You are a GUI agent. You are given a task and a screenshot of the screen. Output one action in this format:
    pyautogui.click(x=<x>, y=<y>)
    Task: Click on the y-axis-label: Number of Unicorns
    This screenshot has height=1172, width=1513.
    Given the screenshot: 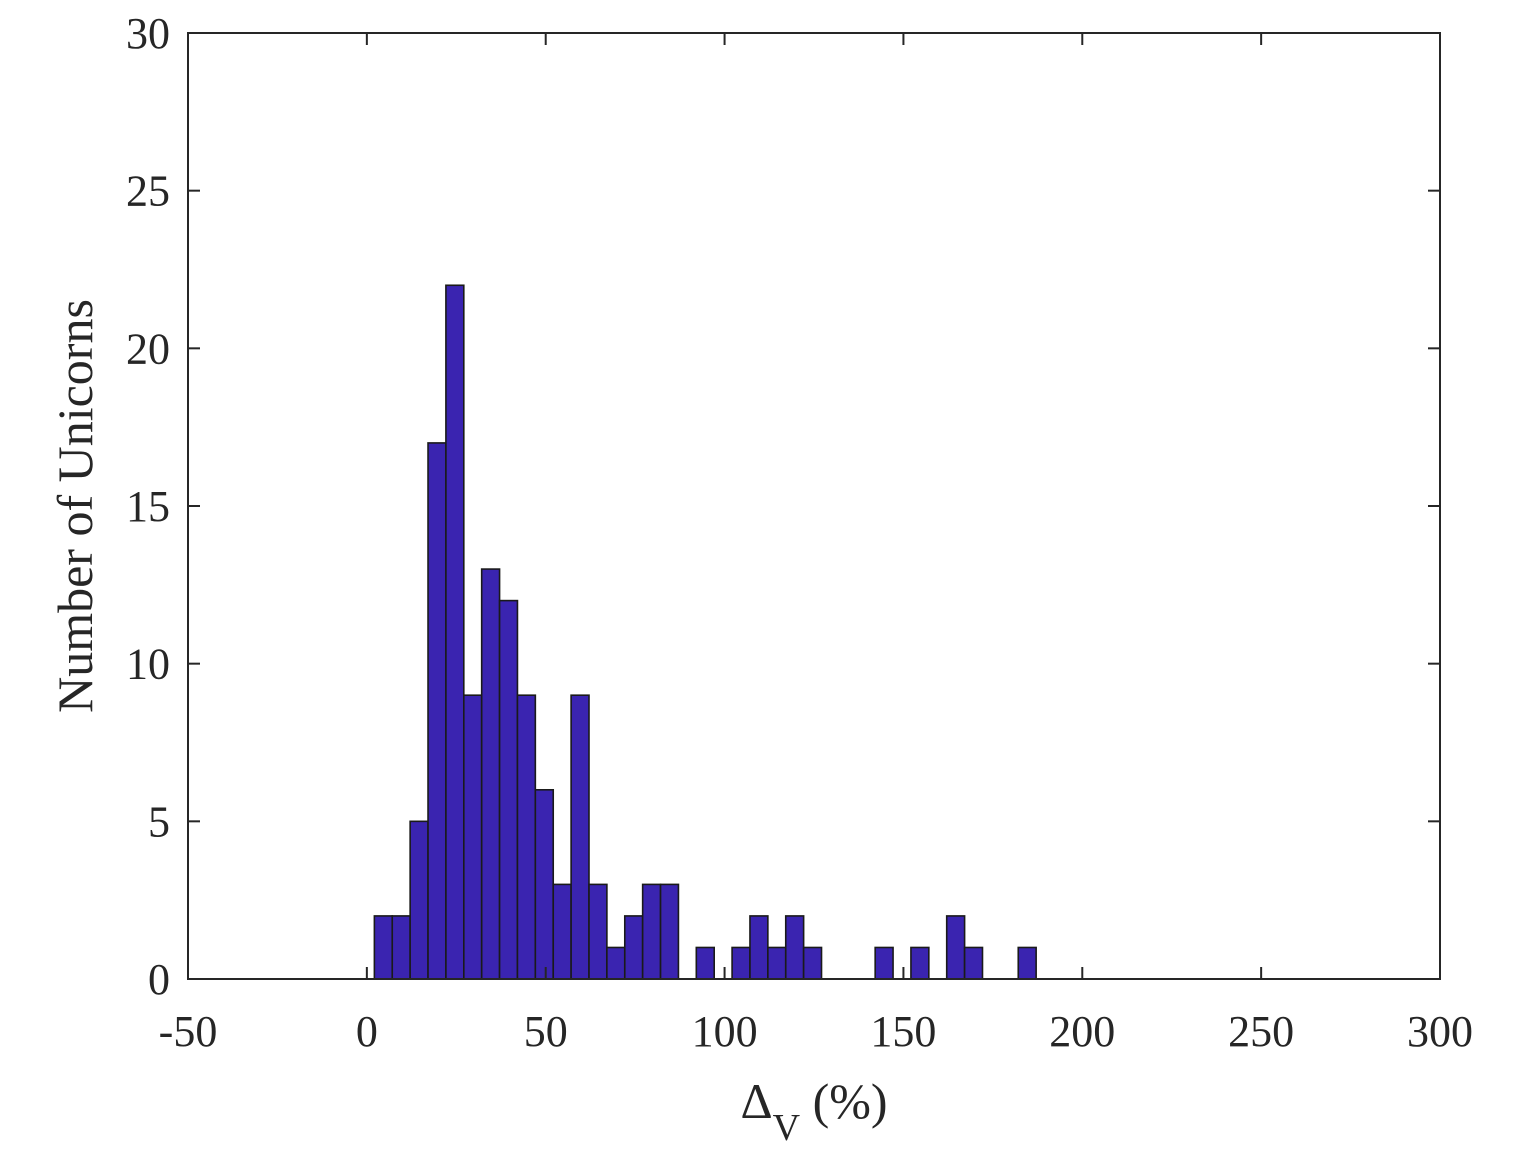 What is the action you would take?
    pyautogui.click(x=75, y=506)
    